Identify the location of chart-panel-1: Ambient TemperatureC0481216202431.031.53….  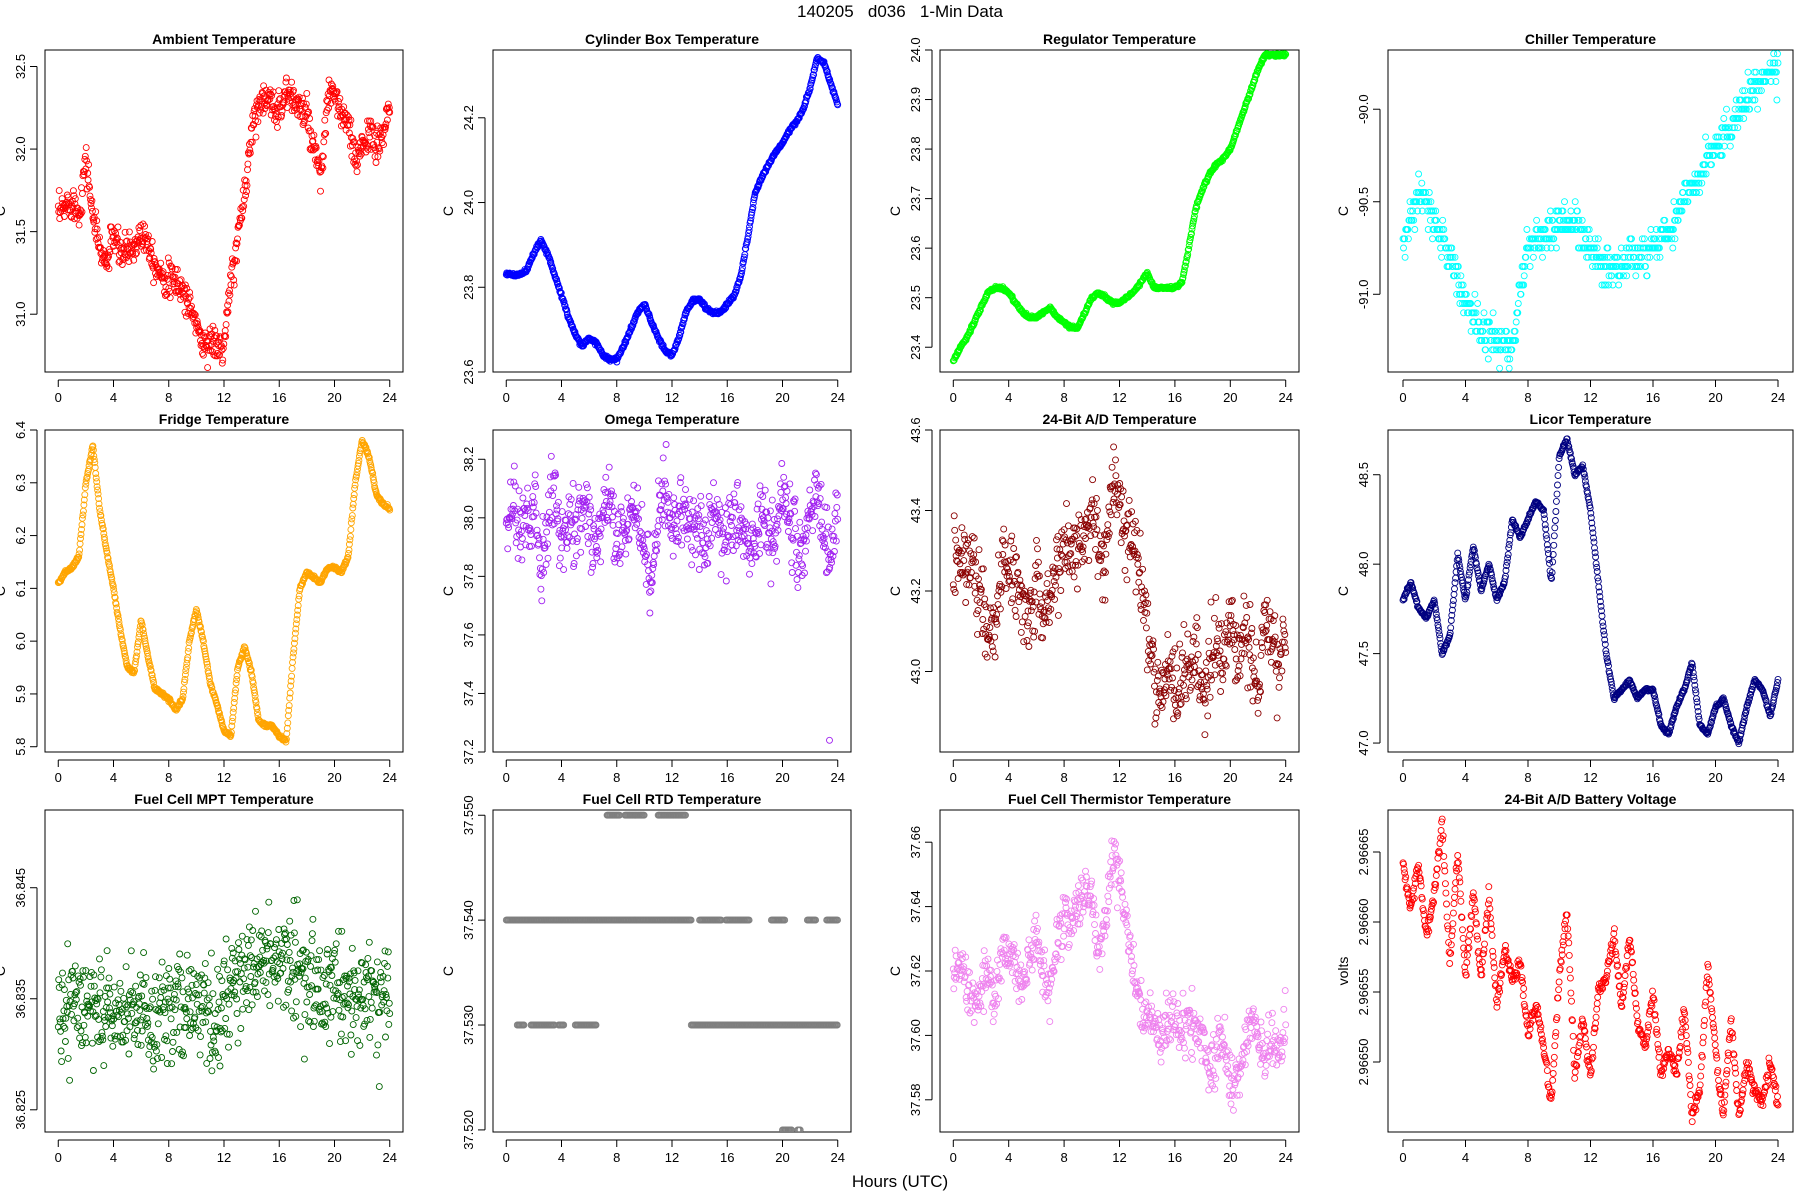
(202, 218).